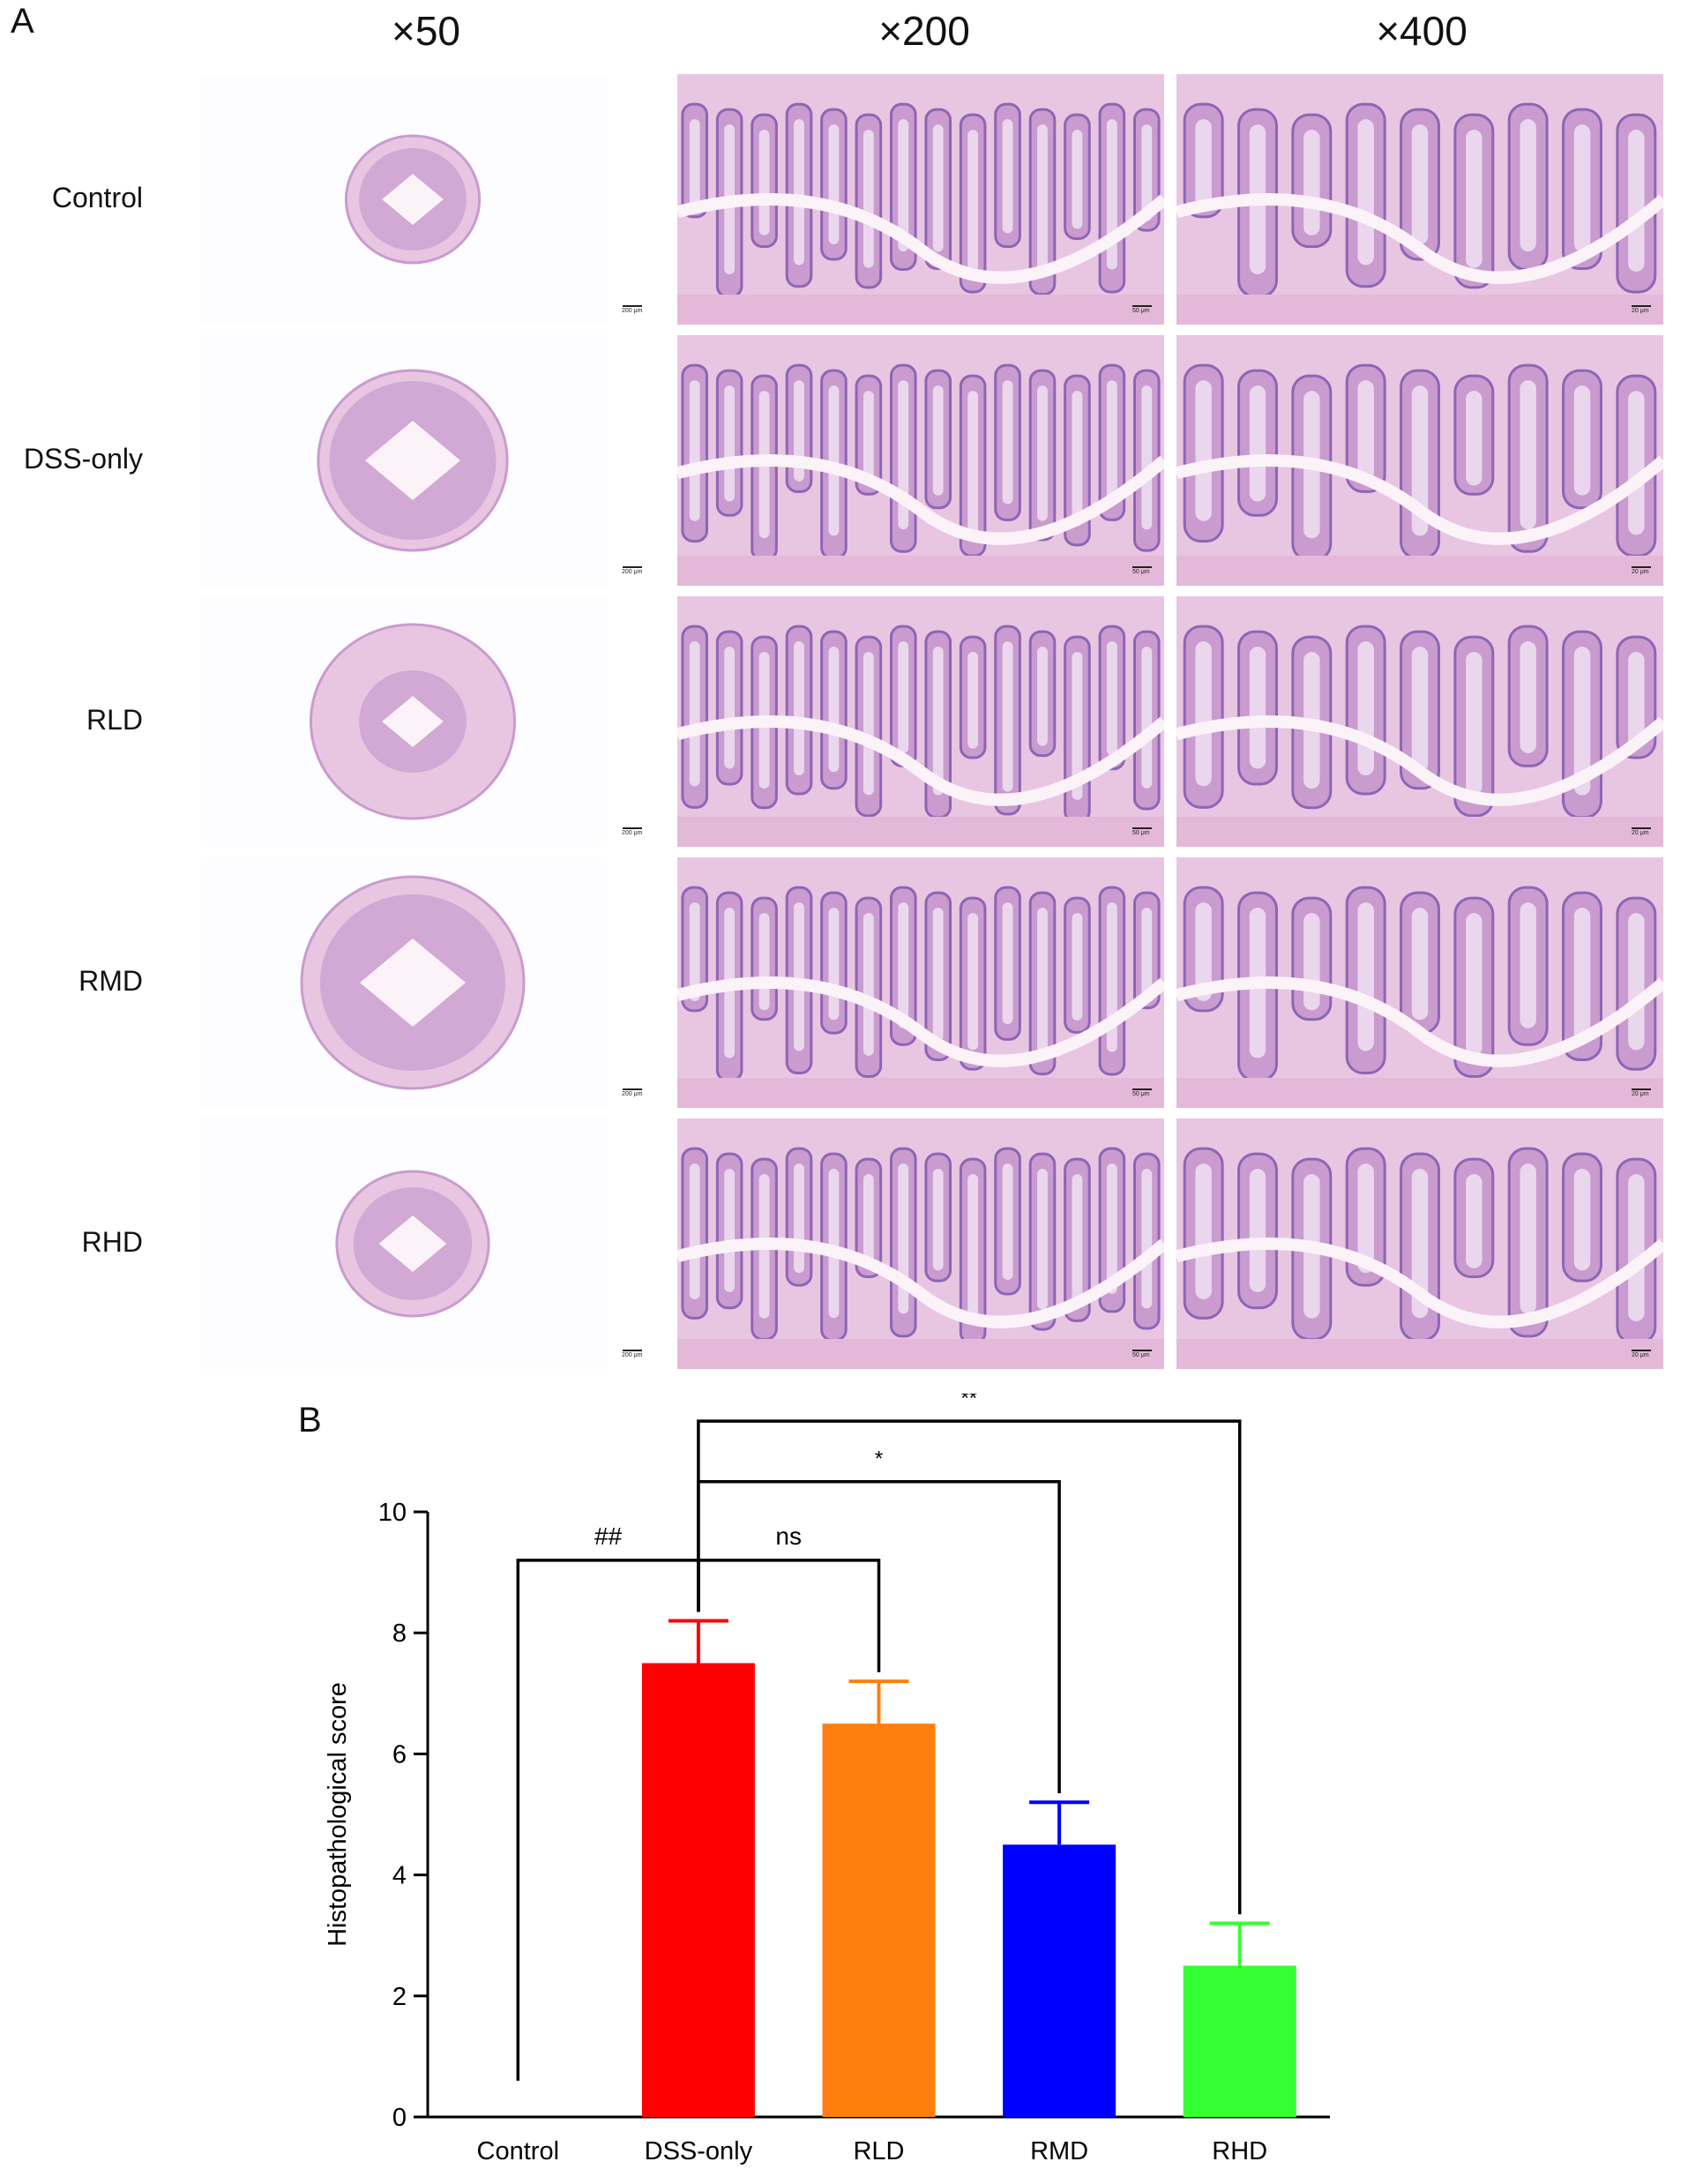 Image resolution: width=1688 pixels, height=2184 pixels. What do you see at coordinates (920, 1243) in the screenshot?
I see `histology-image-rhd-x200` at bounding box center [920, 1243].